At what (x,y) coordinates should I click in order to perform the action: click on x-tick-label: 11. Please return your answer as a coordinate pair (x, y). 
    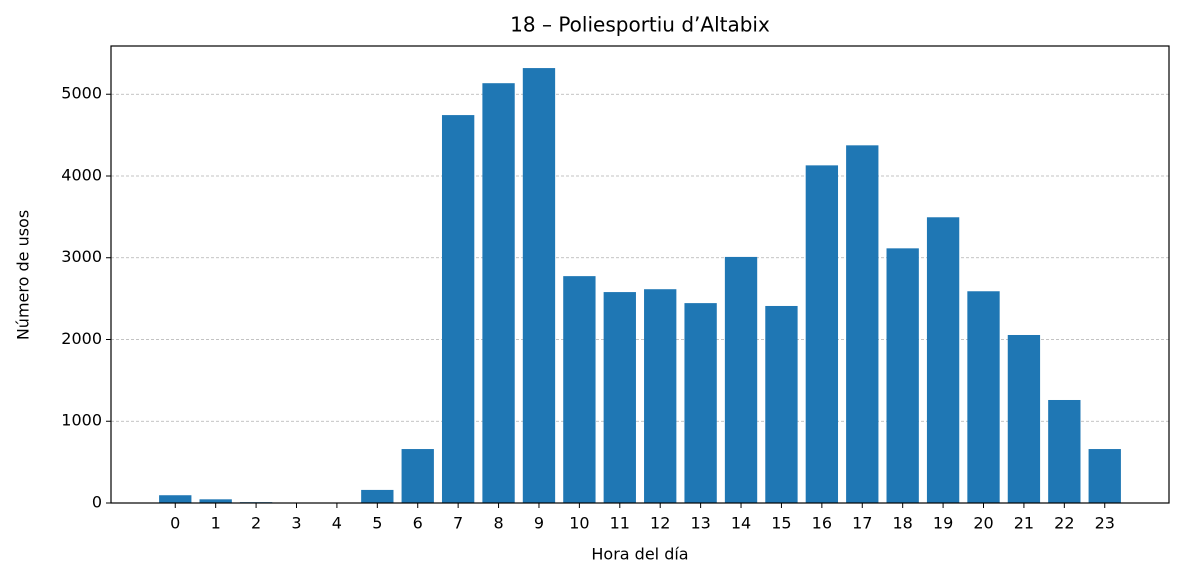
    Looking at the image, I should click on (620, 523).